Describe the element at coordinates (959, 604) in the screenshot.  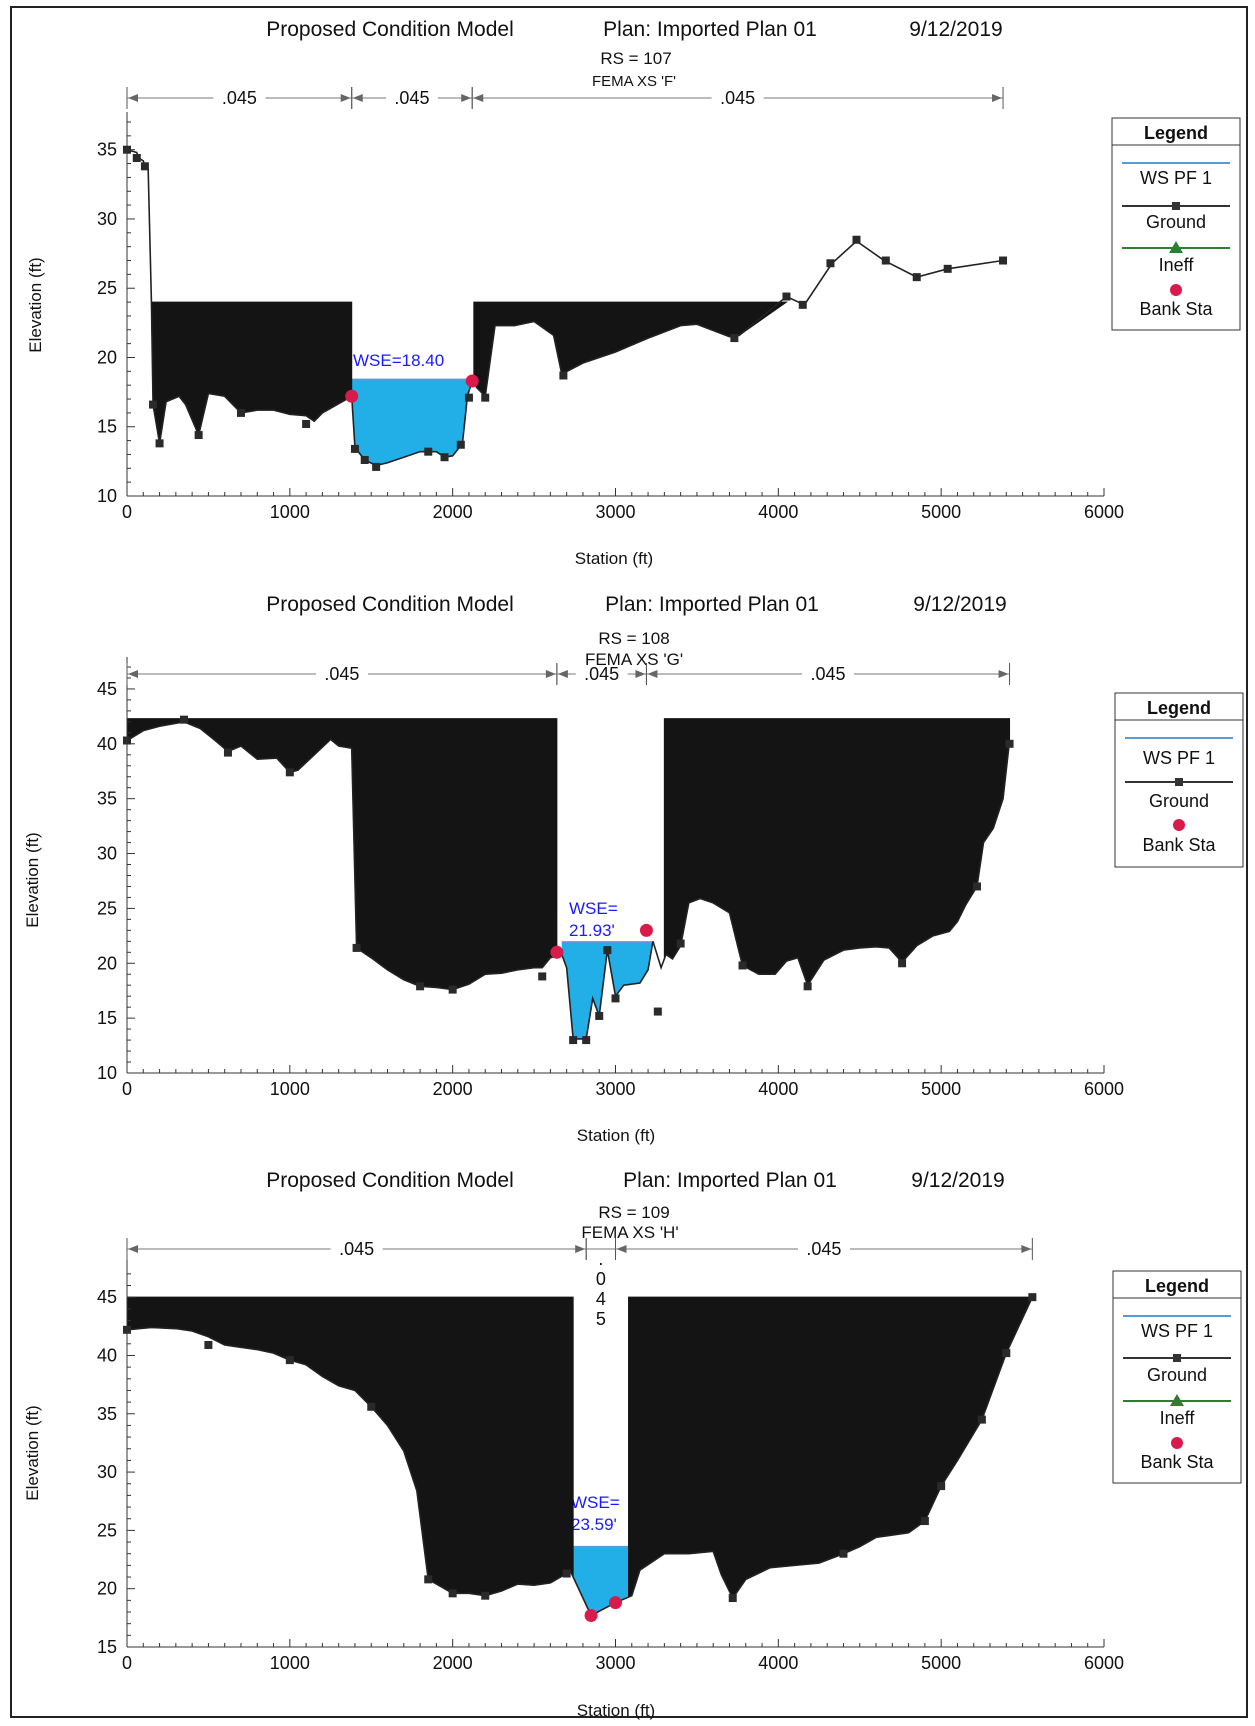
I see `chart-header-date: 9/12/2019` at that location.